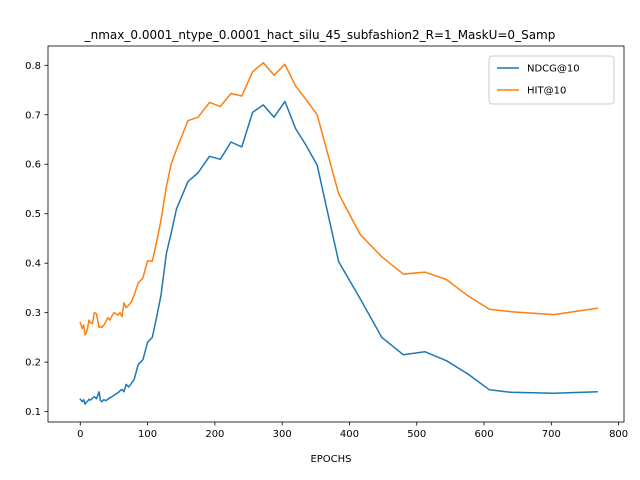 This screenshot has width=640, height=480. What do you see at coordinates (214, 434) in the screenshot?
I see `x-tick-label: 200` at bounding box center [214, 434].